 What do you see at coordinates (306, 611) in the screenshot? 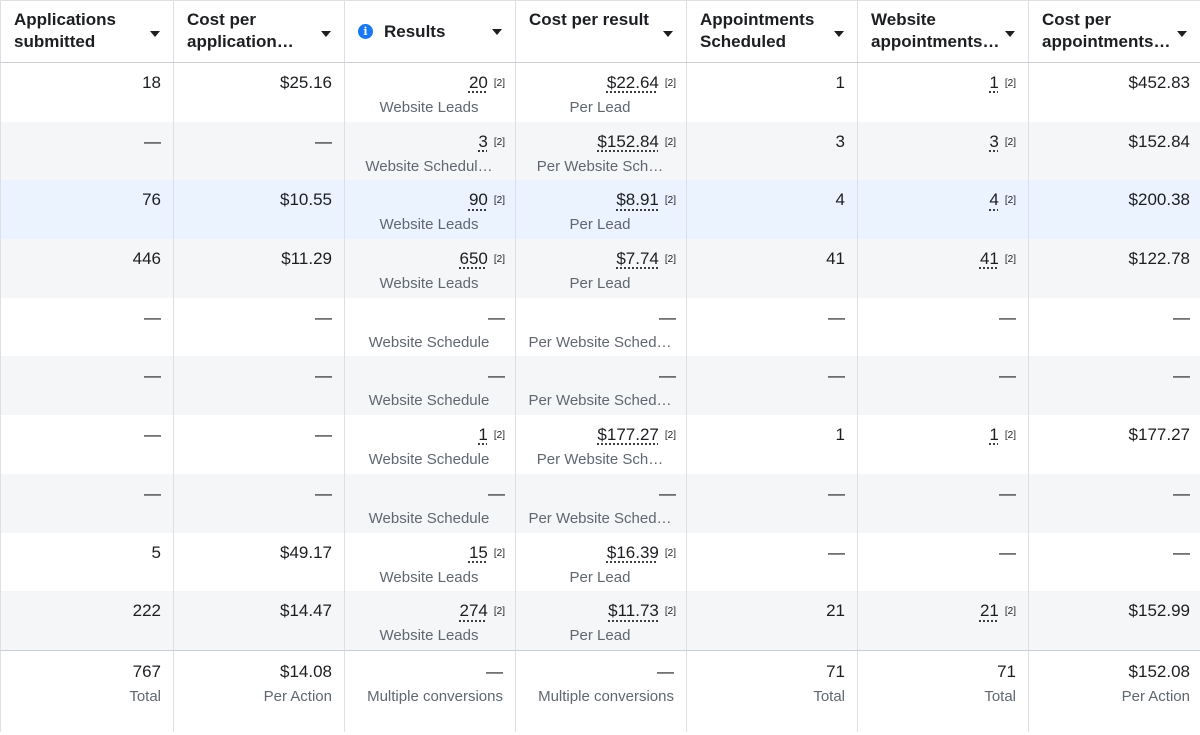
I see `cell-value: $14.47` at bounding box center [306, 611].